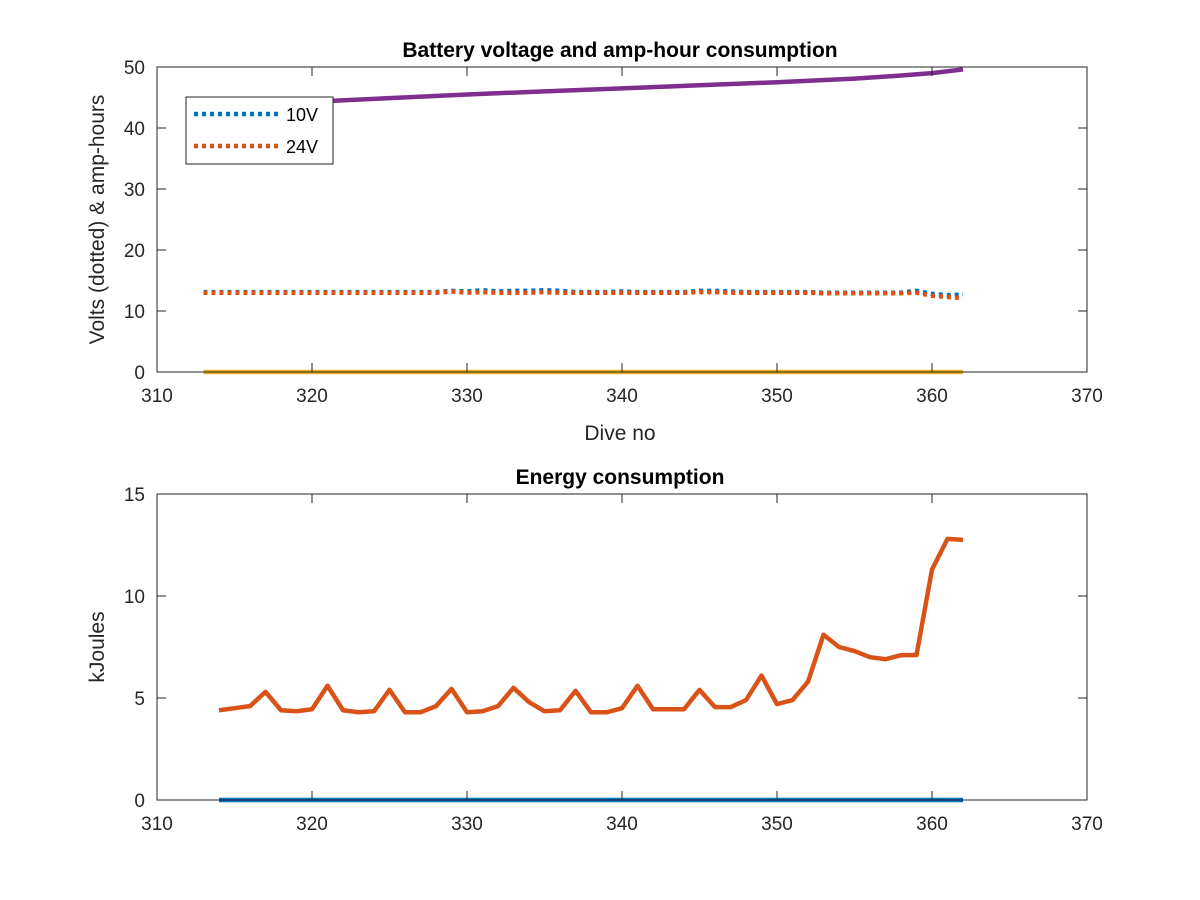 This screenshot has height=900, width=1200. Describe the element at coordinates (139, 699) in the screenshot. I see `y-tick-label: 5` at that location.